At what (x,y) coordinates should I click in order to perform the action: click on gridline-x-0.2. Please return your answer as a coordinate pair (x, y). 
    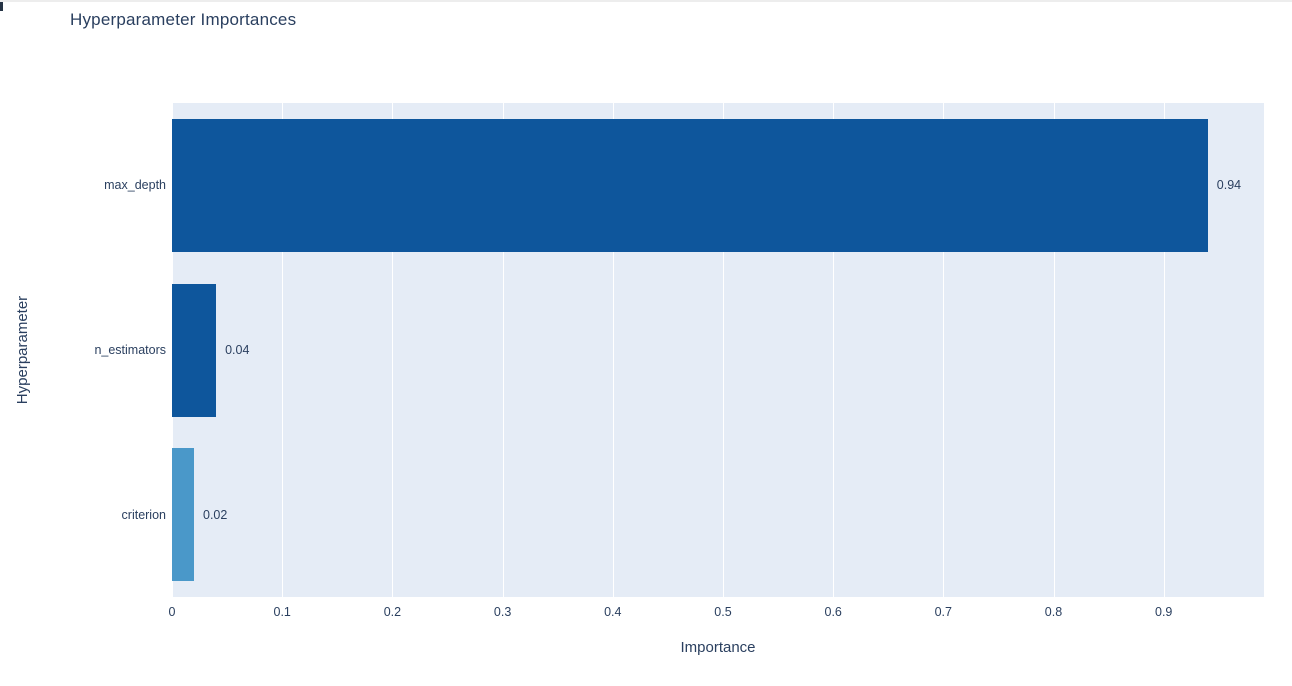
    Looking at the image, I should click on (393, 350).